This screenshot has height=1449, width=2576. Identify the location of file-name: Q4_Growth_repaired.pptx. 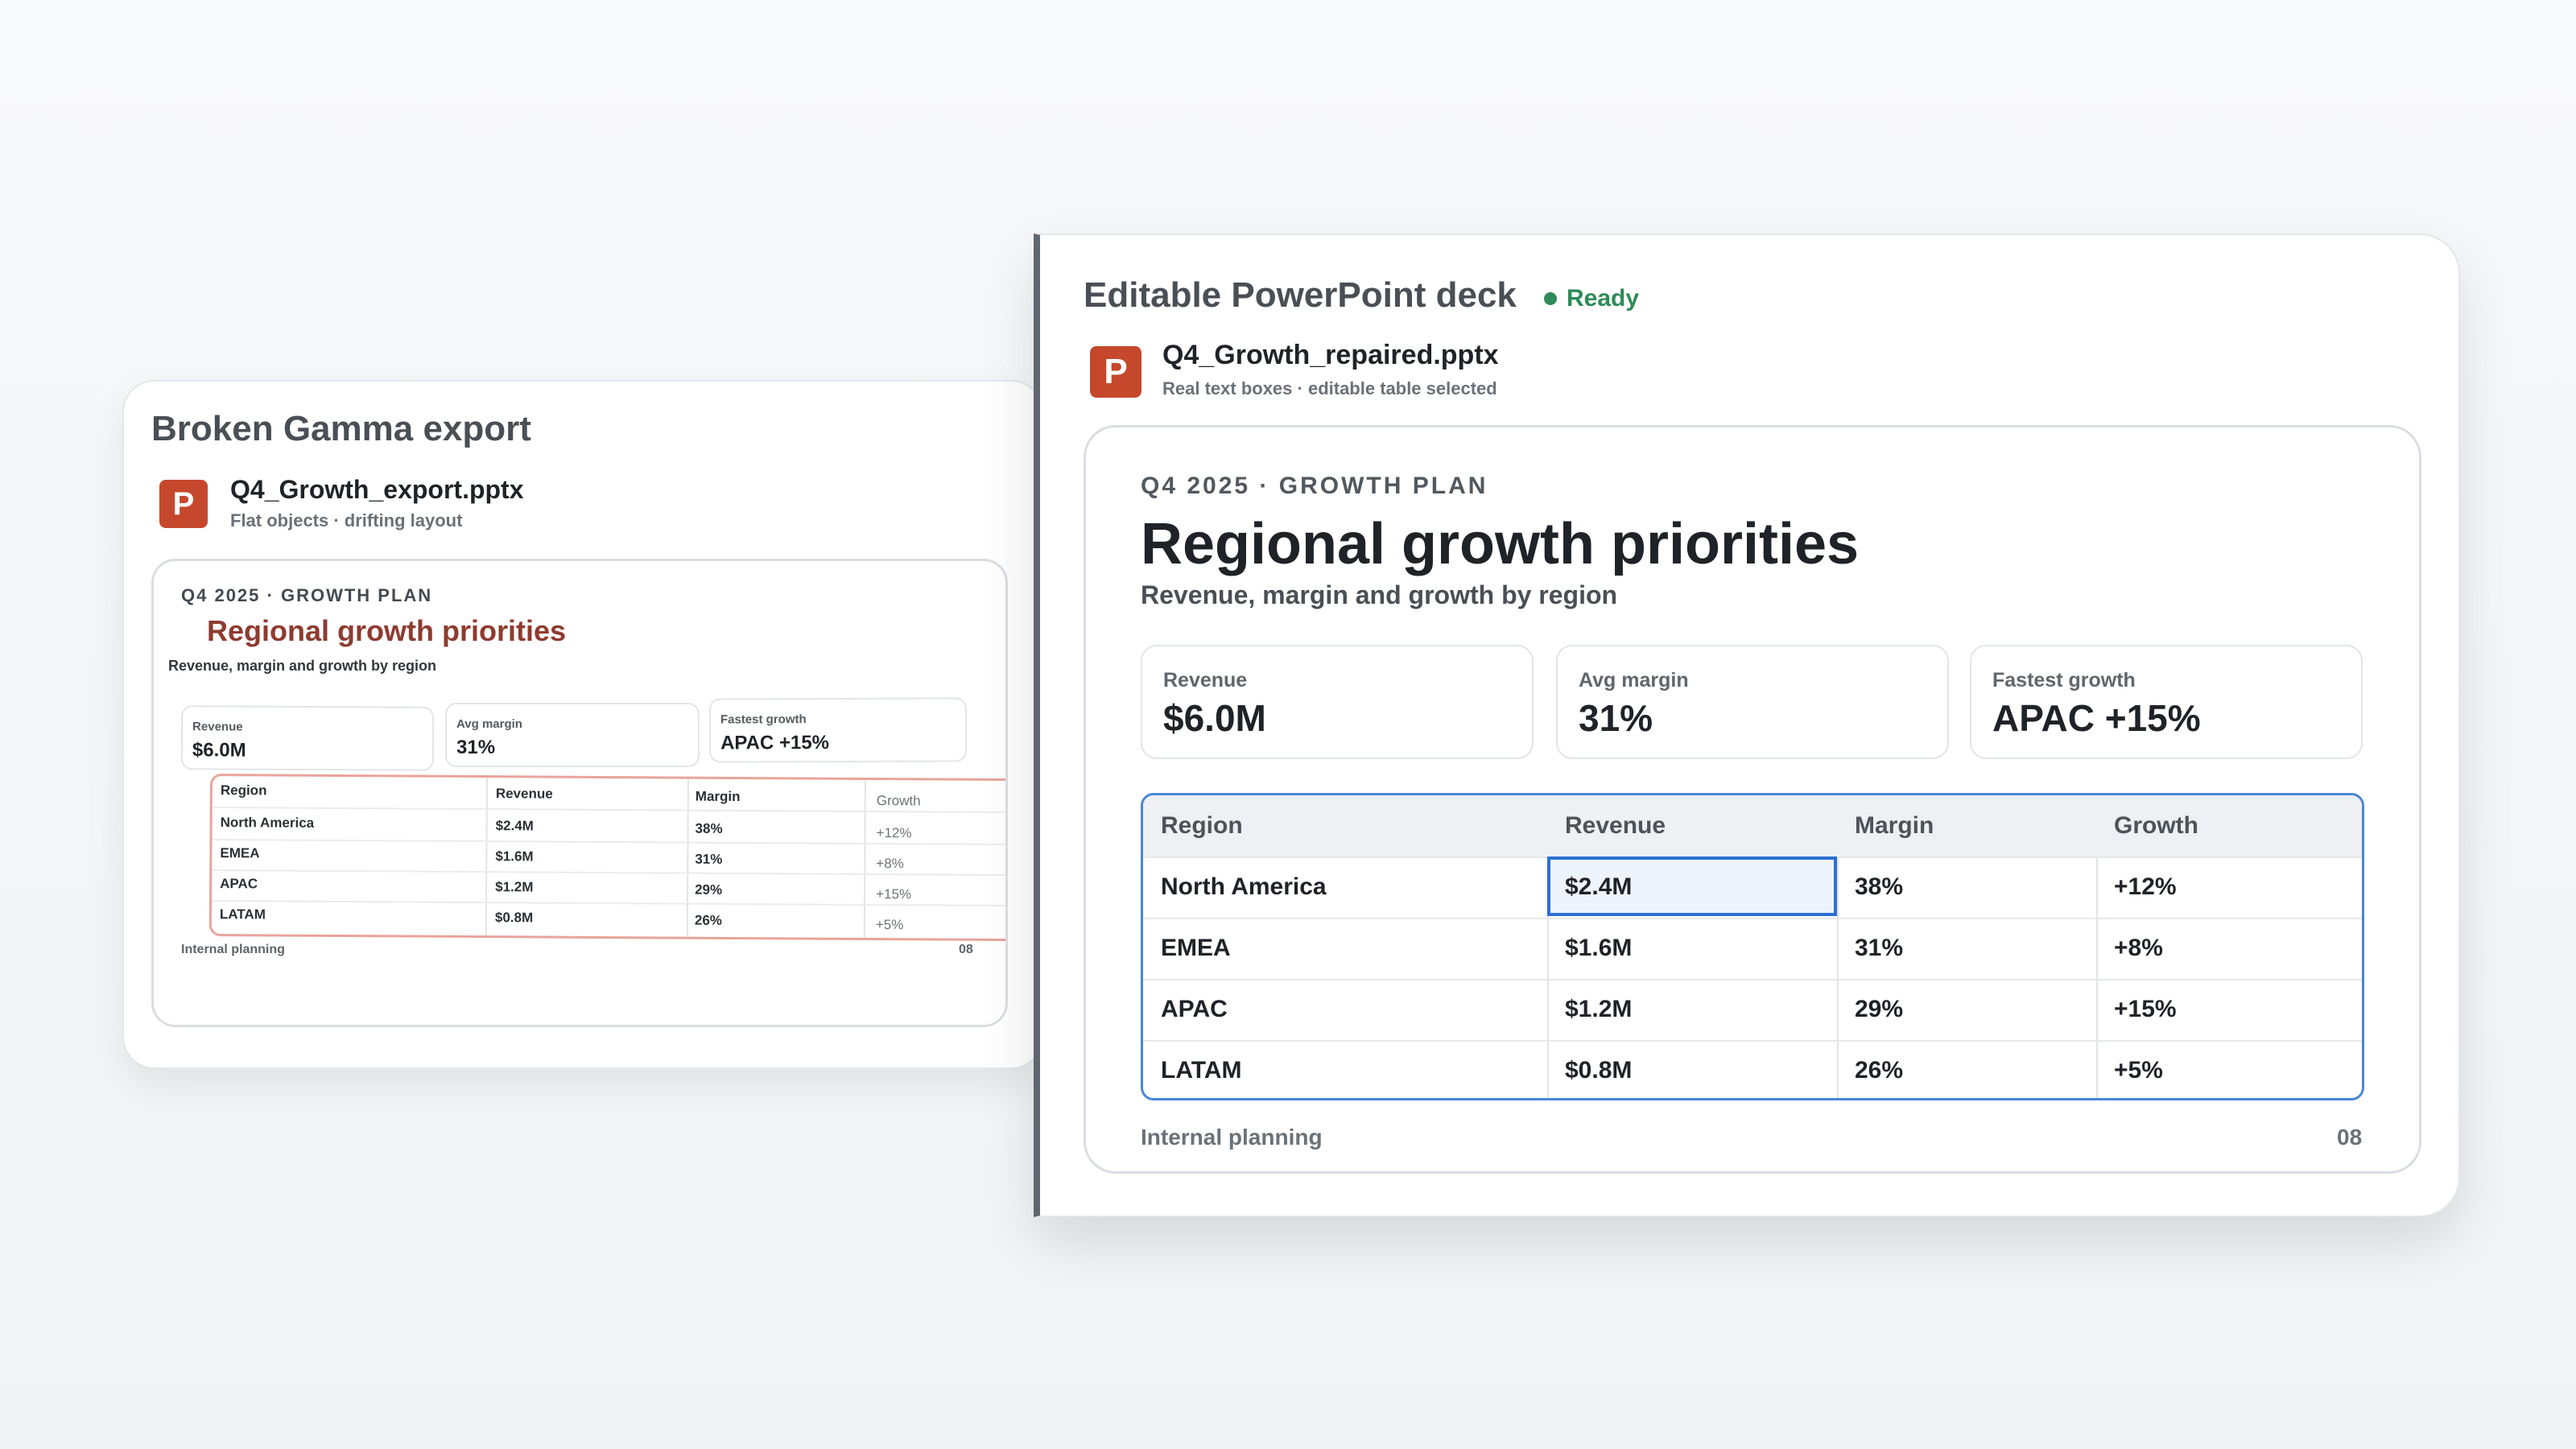
(1330, 355).